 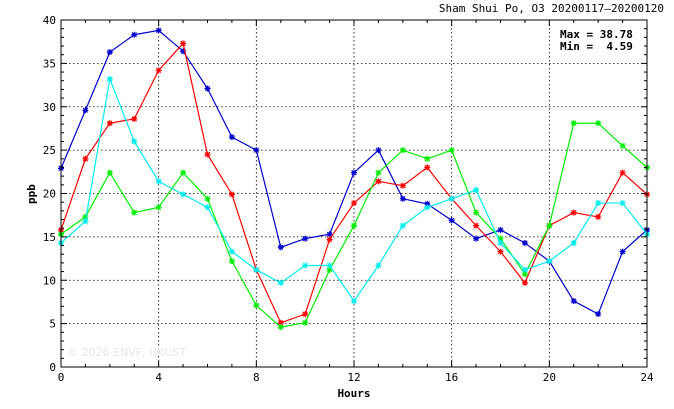 I want to click on x-axis-title: Hours, so click(x=353, y=393).